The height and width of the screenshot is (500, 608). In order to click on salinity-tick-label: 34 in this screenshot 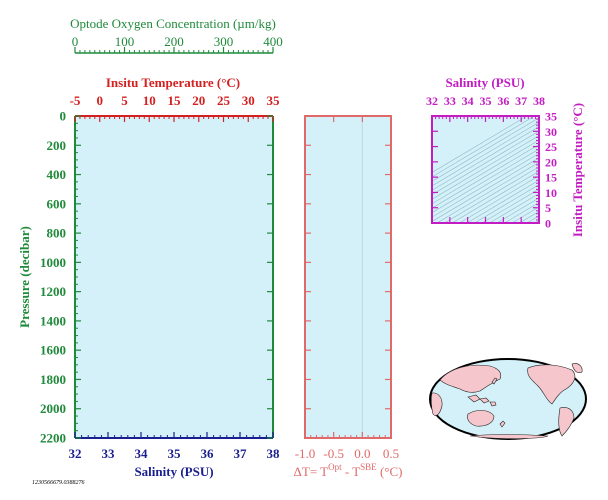, I will do `click(142, 453)`.